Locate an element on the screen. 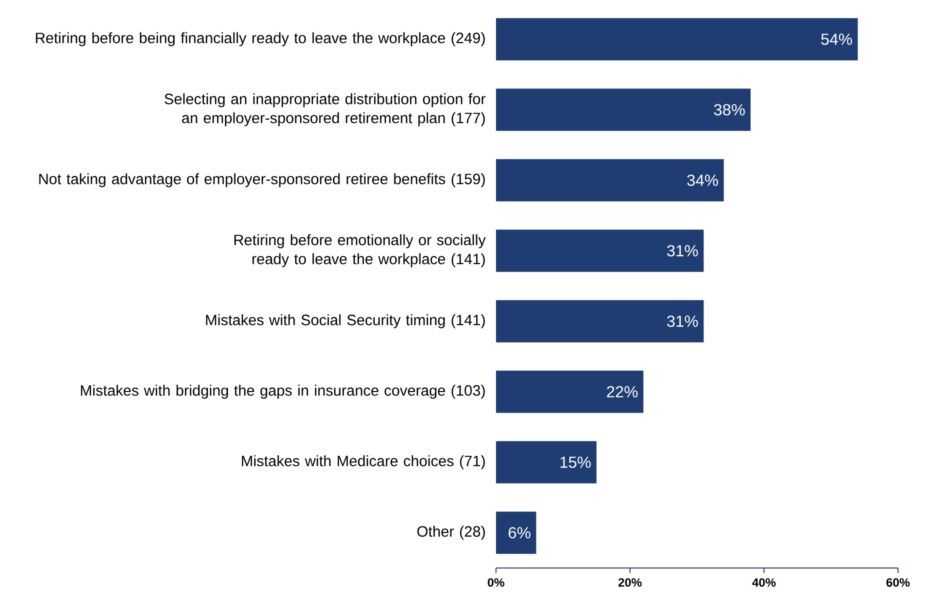 This screenshot has height=594, width=926. y-tick-label: Mistakes with Social Security timing (141) is located at coordinates (345, 321).